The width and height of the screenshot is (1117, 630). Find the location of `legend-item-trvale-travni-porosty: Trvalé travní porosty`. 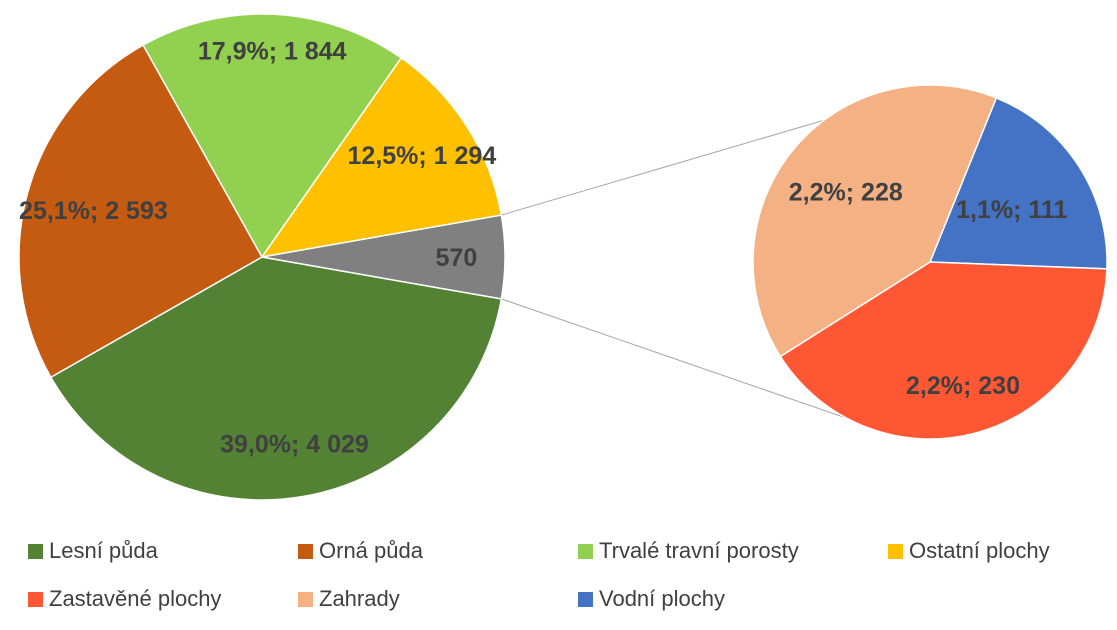

legend-item-trvale-travni-porosty: Trvalé travní porosty is located at coordinates (688, 551).